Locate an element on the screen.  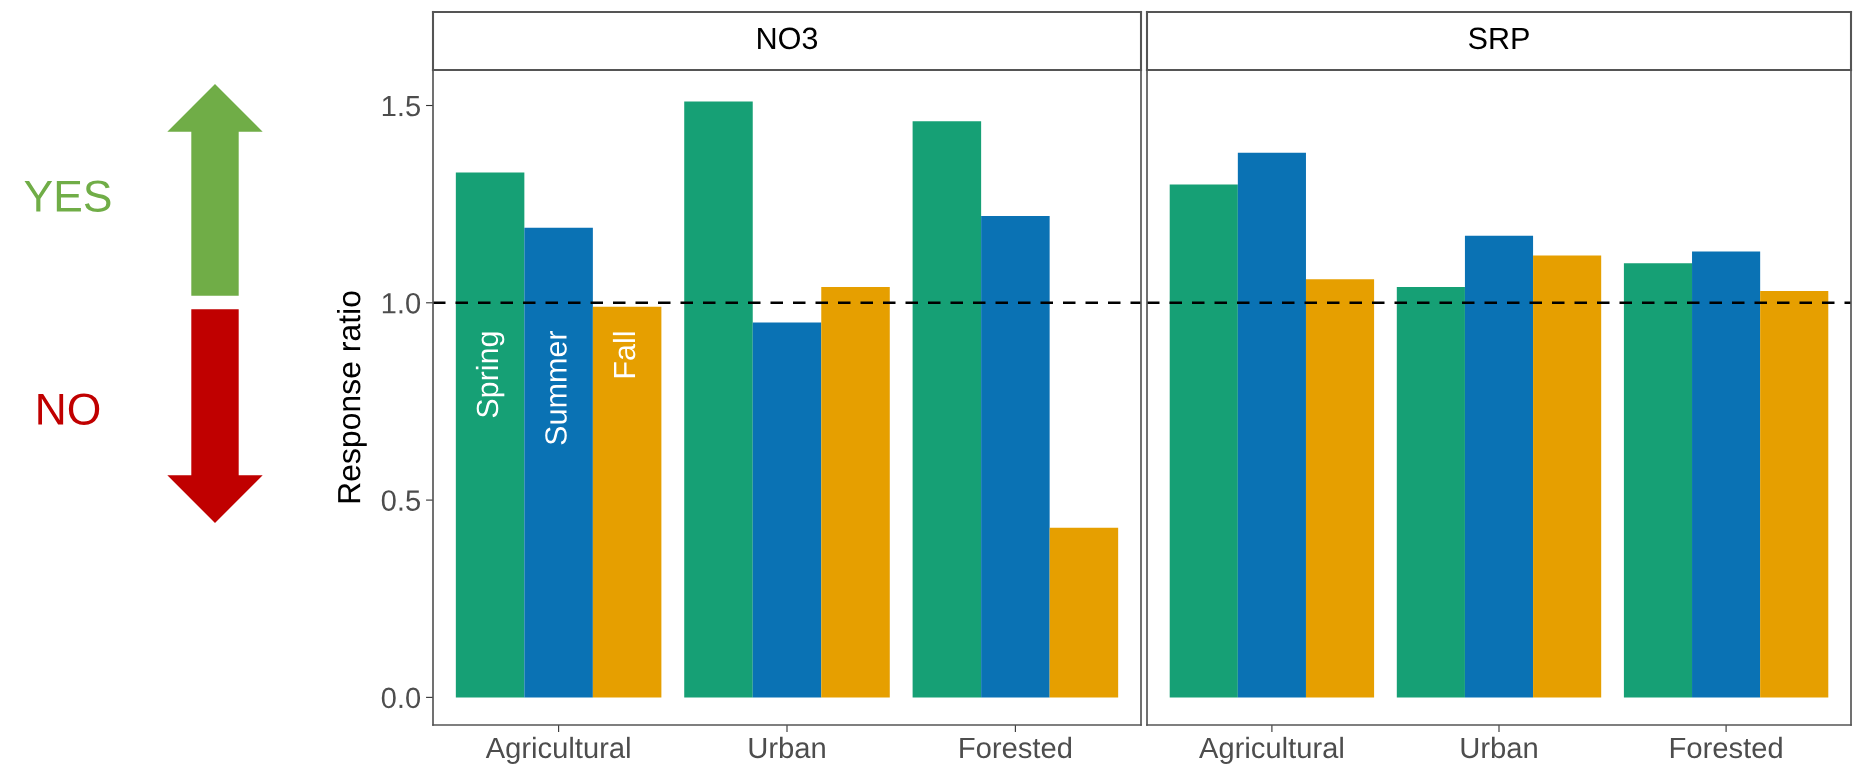
series-label: Fall is located at coordinates (624, 355).